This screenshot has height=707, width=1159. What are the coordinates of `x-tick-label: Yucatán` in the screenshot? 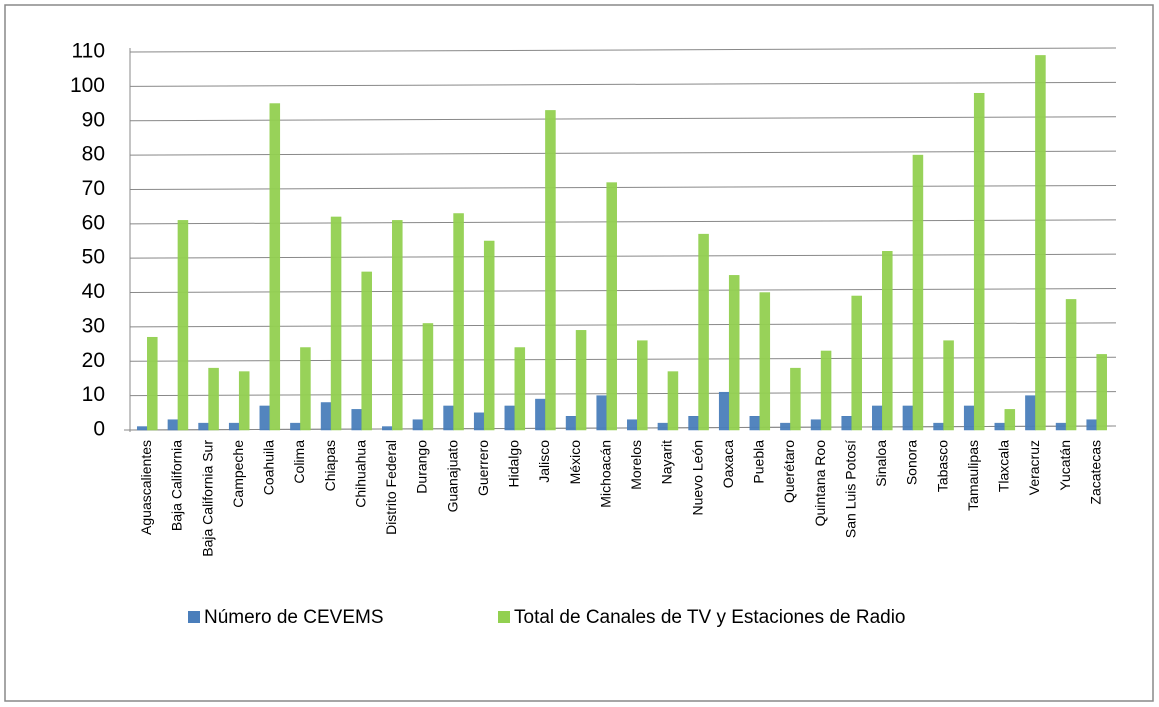 It's located at (1065, 465).